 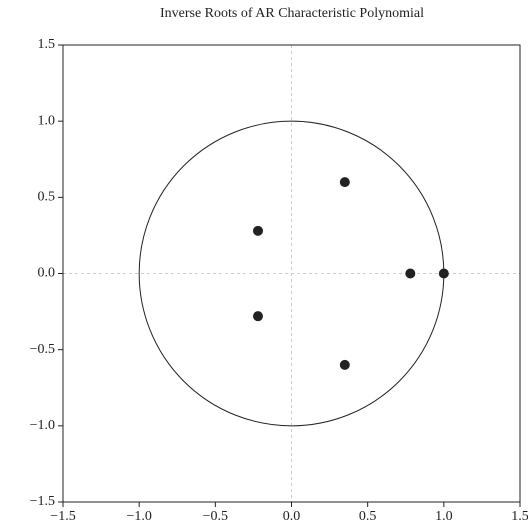 What do you see at coordinates (444, 516) in the screenshot?
I see `x-tick-label: 1.0` at bounding box center [444, 516].